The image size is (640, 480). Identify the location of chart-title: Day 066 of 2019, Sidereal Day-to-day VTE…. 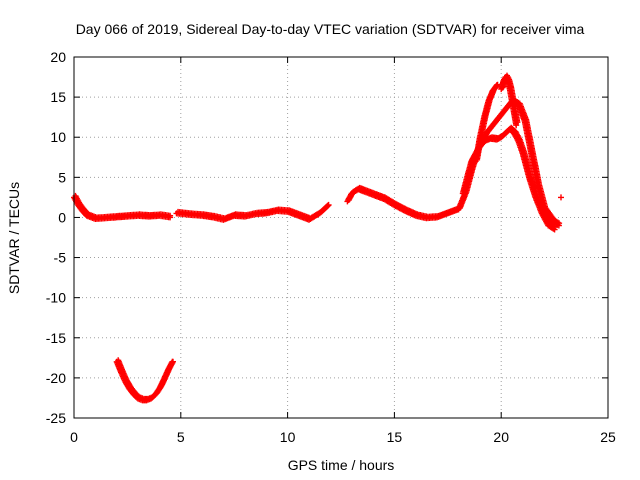
(330, 29).